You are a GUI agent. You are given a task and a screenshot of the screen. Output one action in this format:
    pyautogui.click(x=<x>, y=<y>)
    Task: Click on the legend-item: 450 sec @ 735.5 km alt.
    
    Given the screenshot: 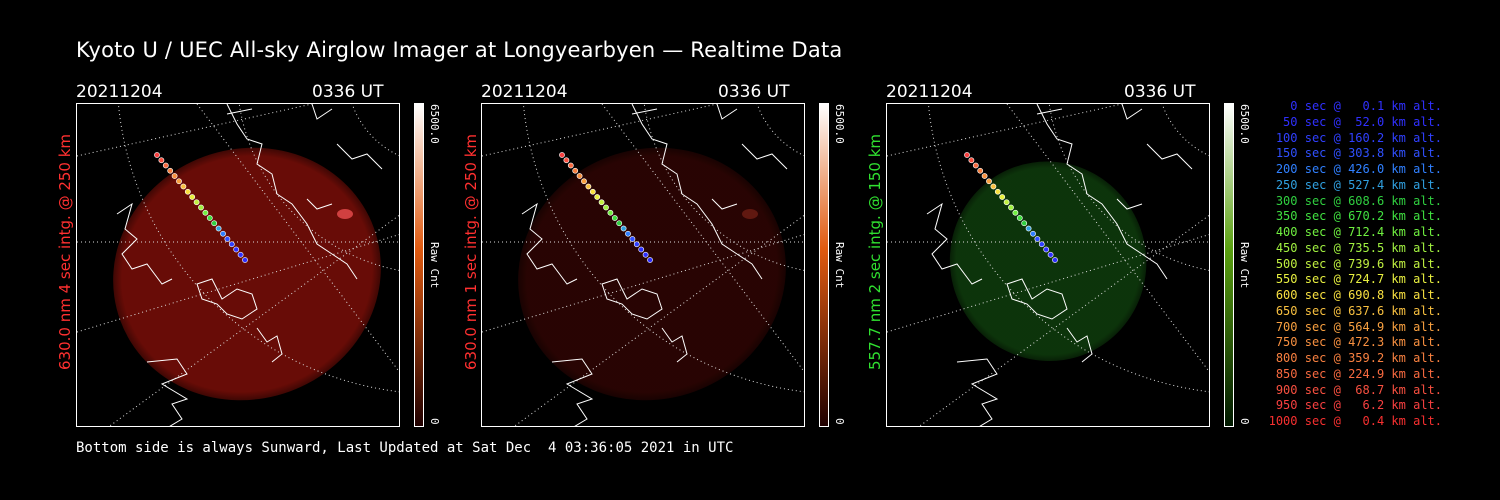 What is the action you would take?
    pyautogui.click(x=1358, y=247)
    